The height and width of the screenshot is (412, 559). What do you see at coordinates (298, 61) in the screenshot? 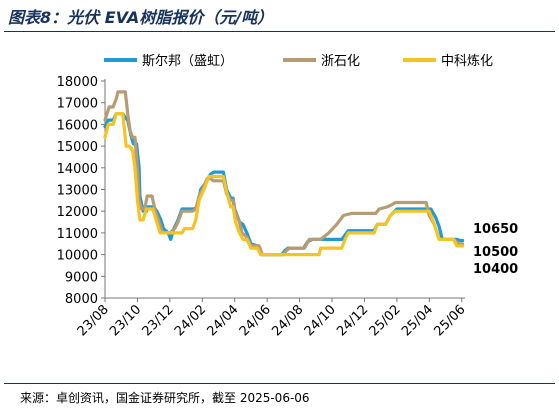
I see `chart-legend: 斯尔邦（盛虹） 浙石化 中科炼化` at bounding box center [298, 61].